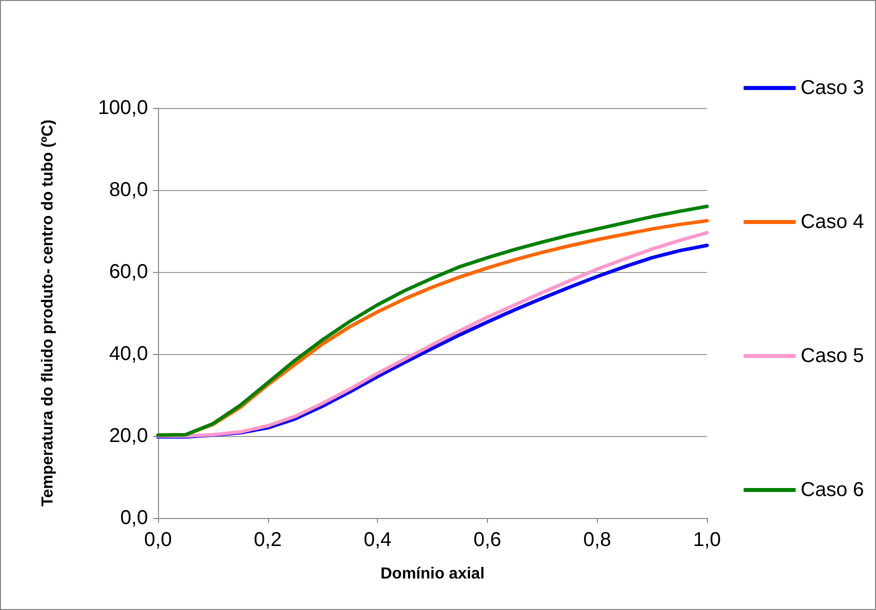 The height and width of the screenshot is (610, 876). What do you see at coordinates (123, 108) in the screenshot?
I see `y-tick-label: 100,0` at bounding box center [123, 108].